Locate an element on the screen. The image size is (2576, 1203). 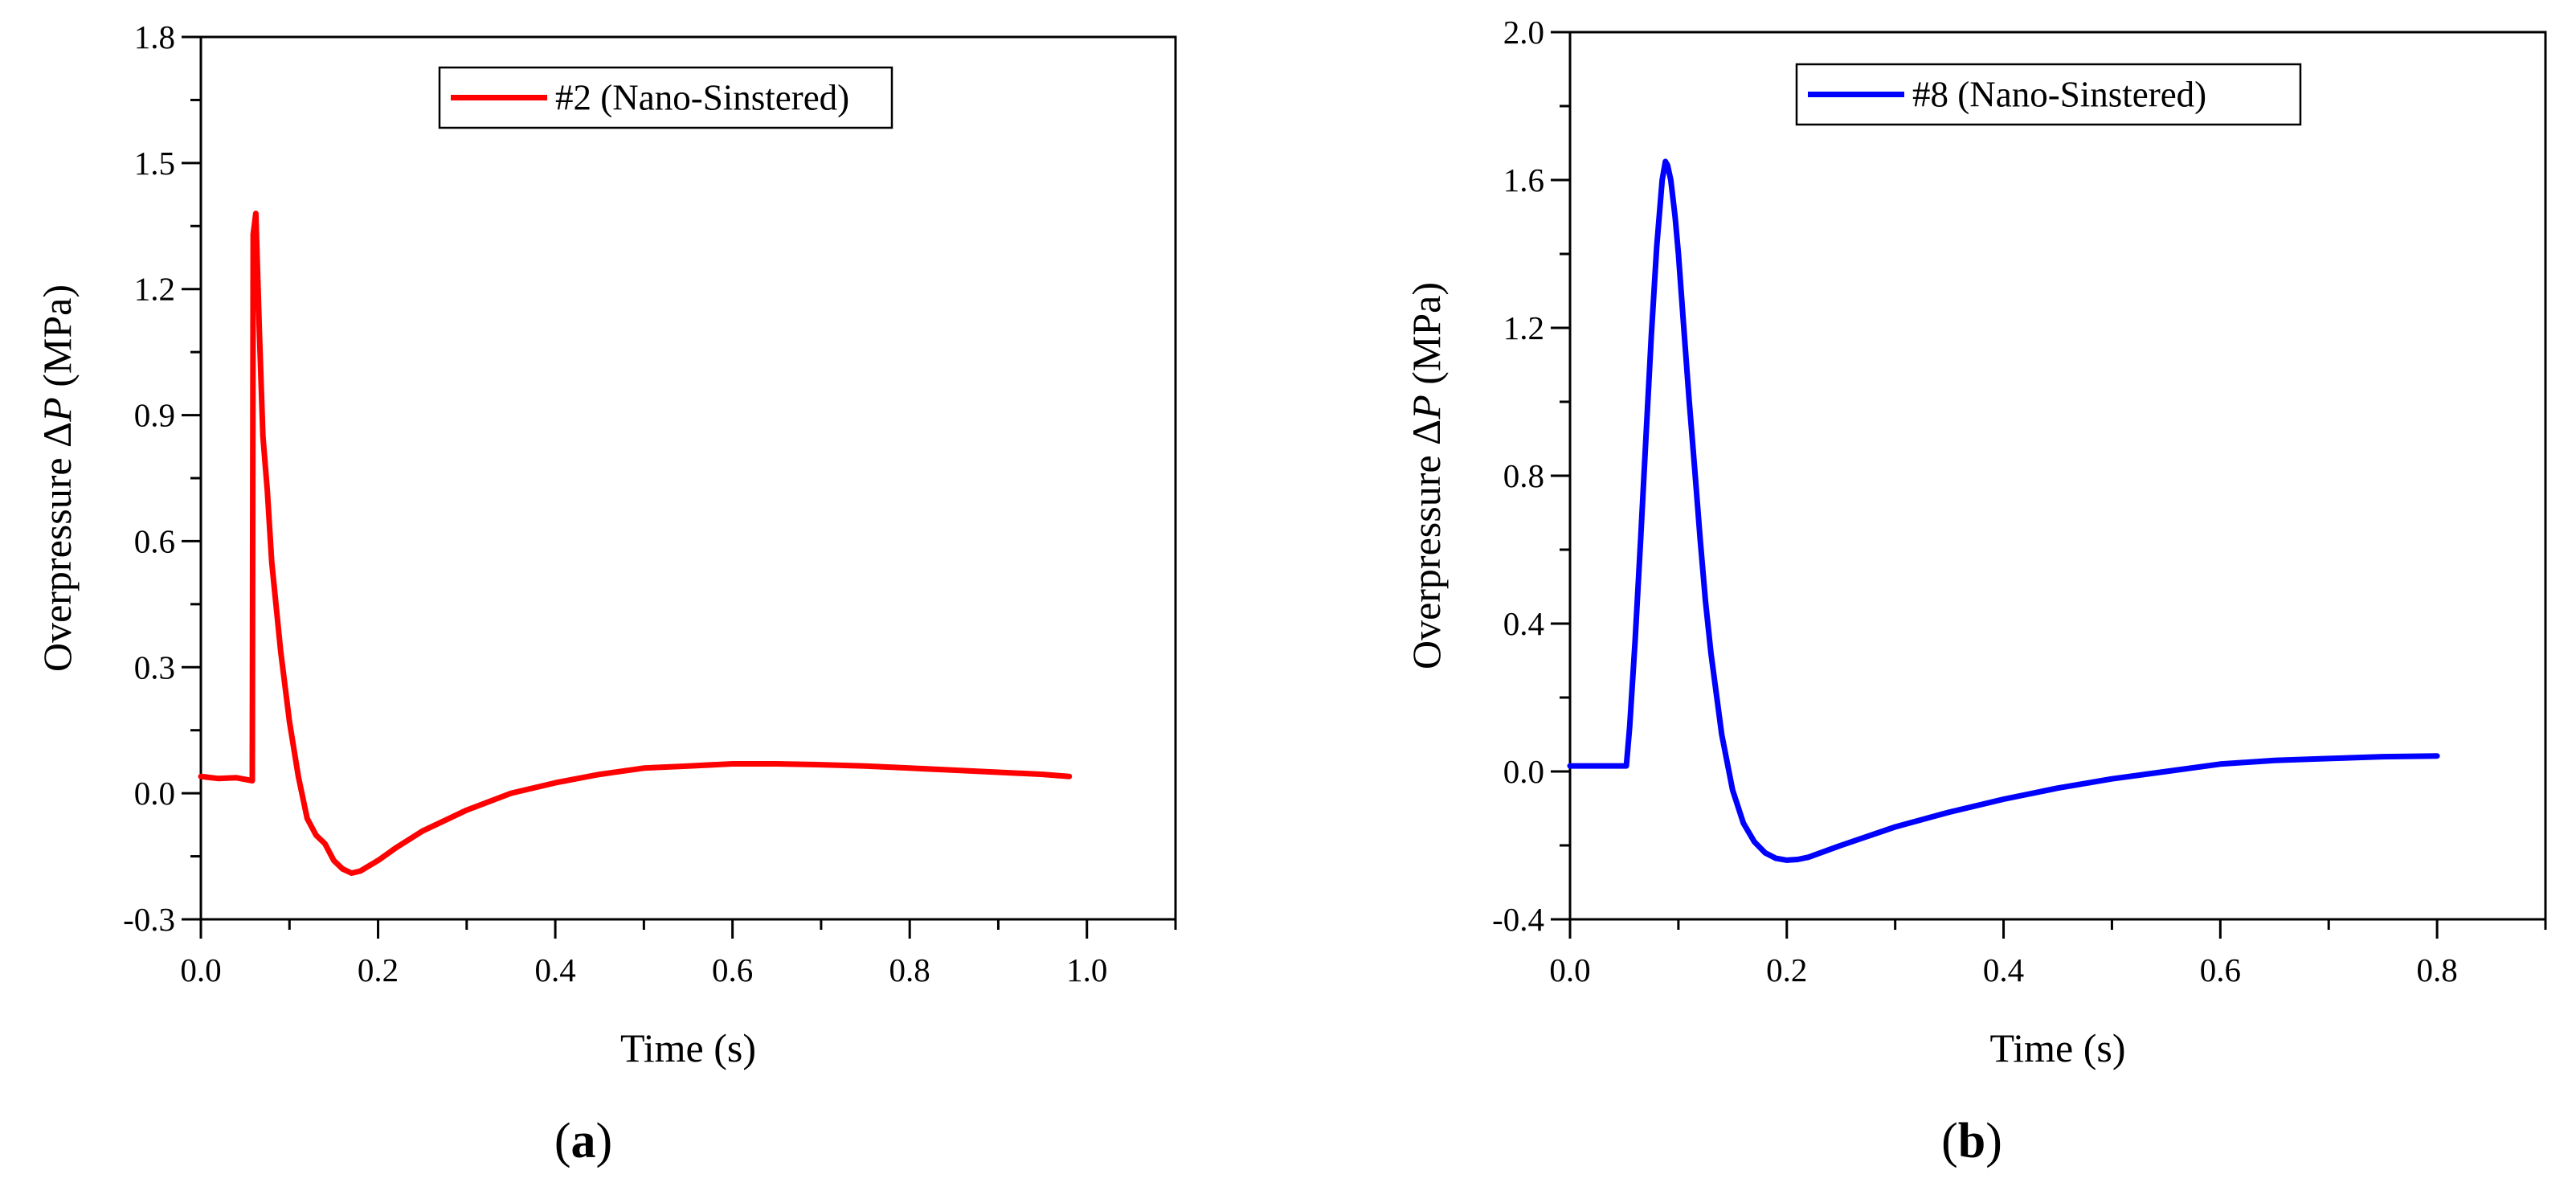
y-tick-label: 0.3 is located at coordinates (154, 667).